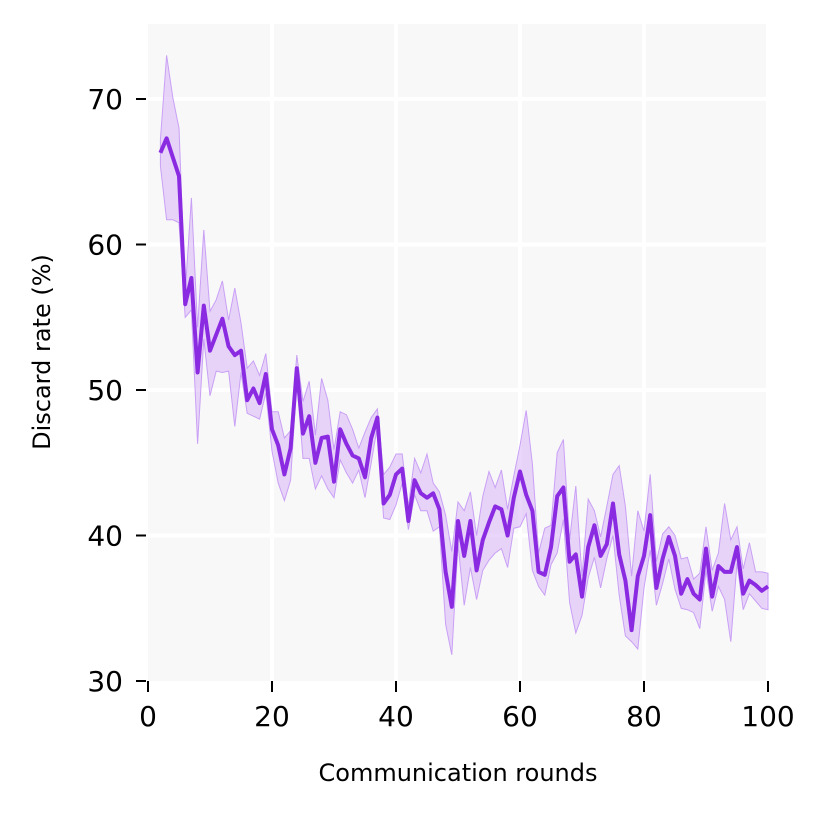  What do you see at coordinates (105, 536) in the screenshot?
I see `y-tick-label: 40` at bounding box center [105, 536].